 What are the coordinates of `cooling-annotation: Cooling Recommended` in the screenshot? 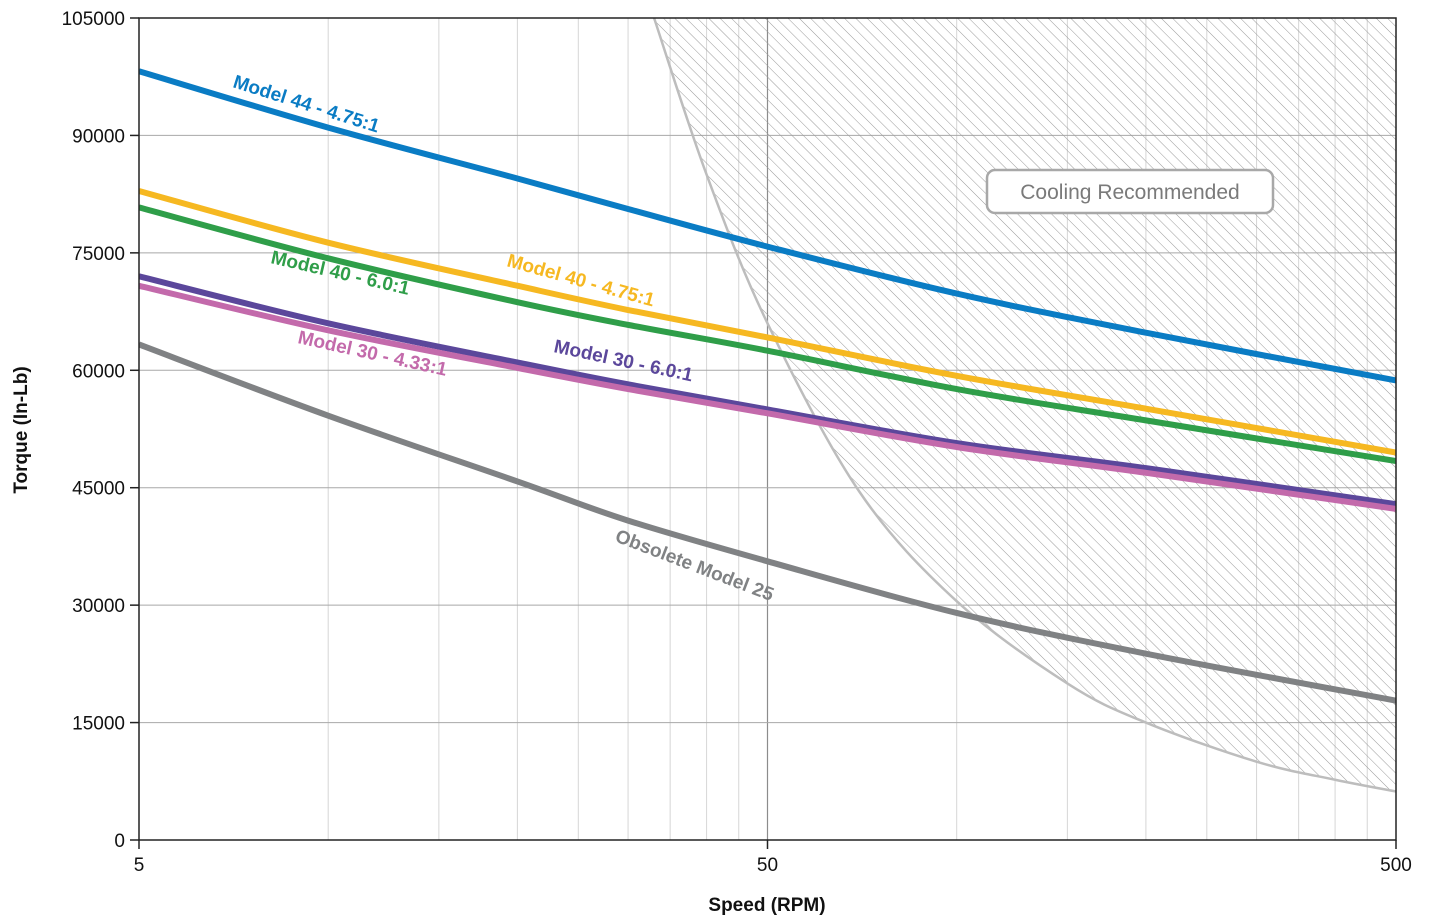 It's located at (1130, 191).